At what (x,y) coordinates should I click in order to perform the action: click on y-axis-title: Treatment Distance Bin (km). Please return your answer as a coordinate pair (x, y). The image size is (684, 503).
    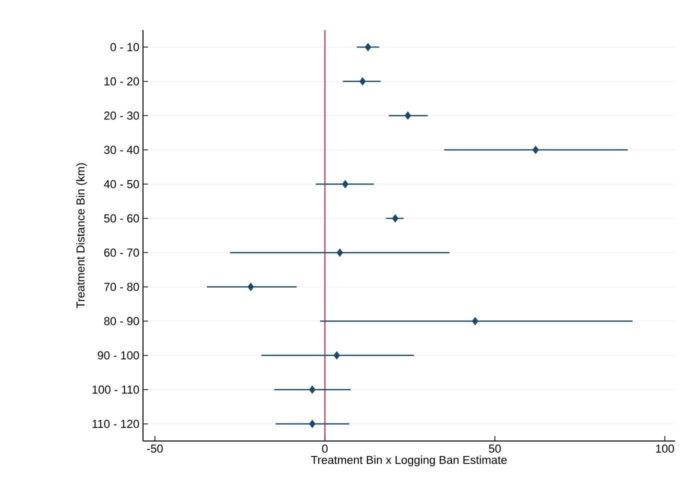
    Looking at the image, I should click on (81, 235).